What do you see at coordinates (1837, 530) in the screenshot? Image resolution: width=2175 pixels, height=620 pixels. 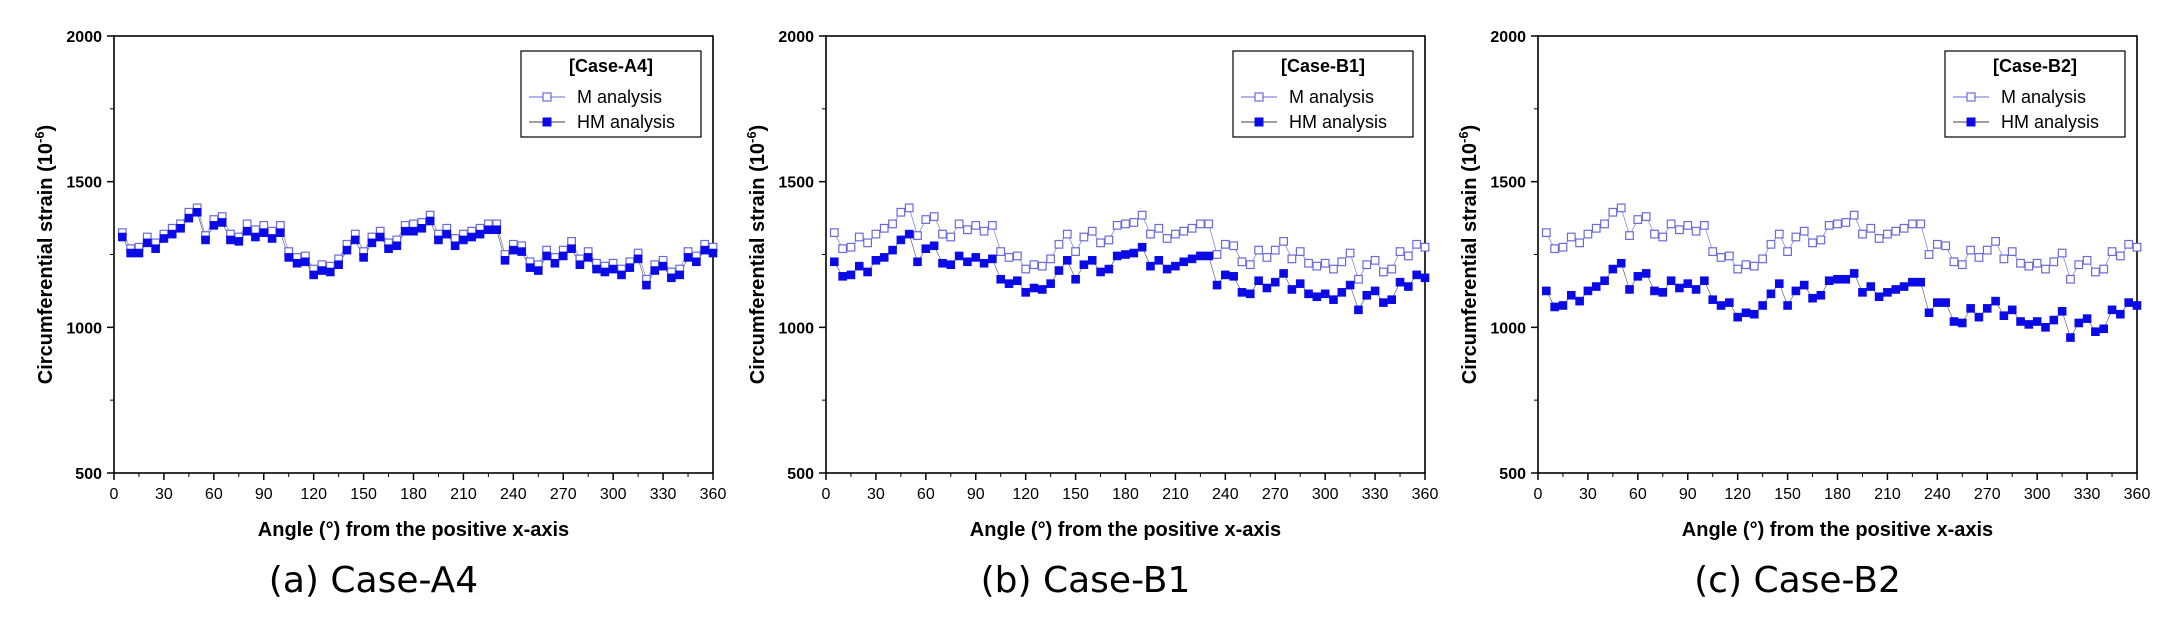 I see `x-axis-title: Angle (°) from the positive x-axis` at bounding box center [1837, 530].